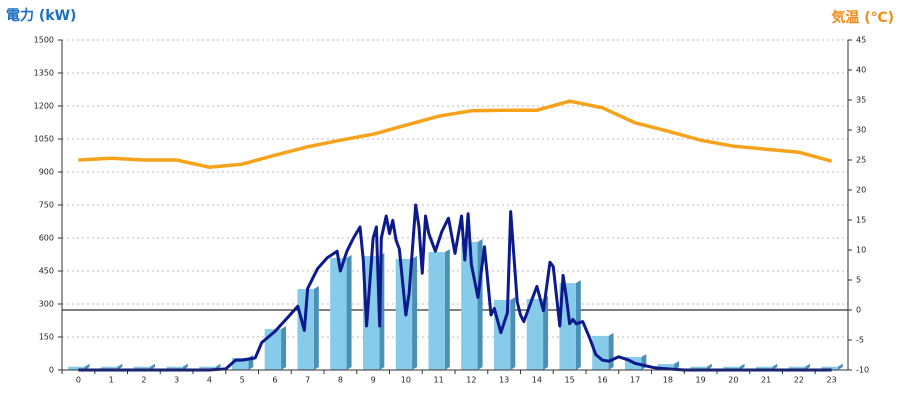  What do you see at coordinates (766, 380) in the screenshot?
I see `x-tick-label: 21` at bounding box center [766, 380].